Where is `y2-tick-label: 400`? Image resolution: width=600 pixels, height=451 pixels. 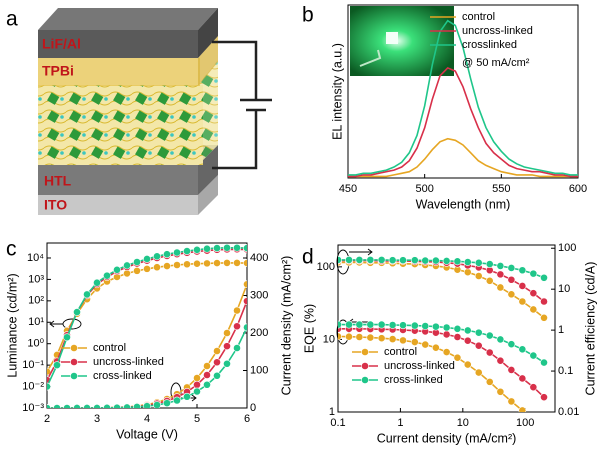 y2-tick-label: 400 is located at coordinates (259, 258).